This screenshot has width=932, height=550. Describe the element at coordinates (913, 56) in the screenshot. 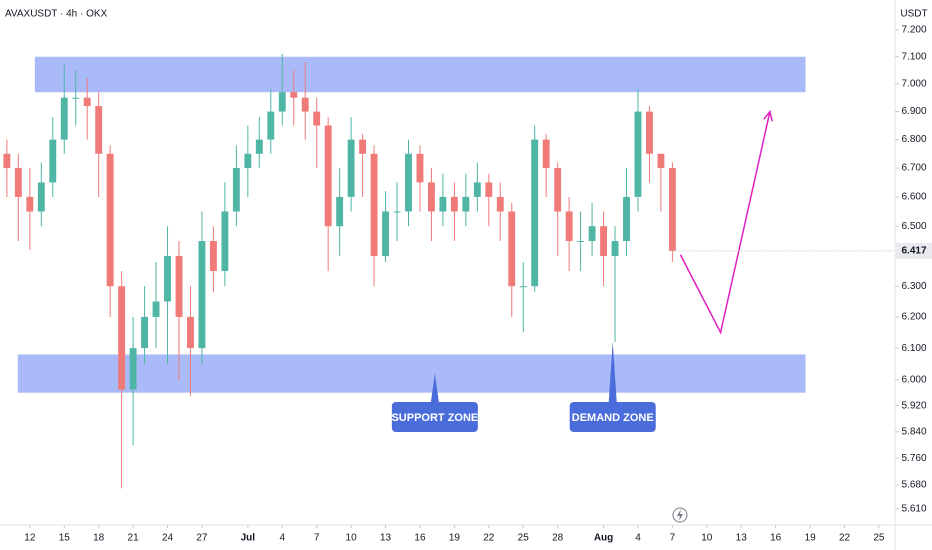

I see `y-tick-label: 7.100` at that location.